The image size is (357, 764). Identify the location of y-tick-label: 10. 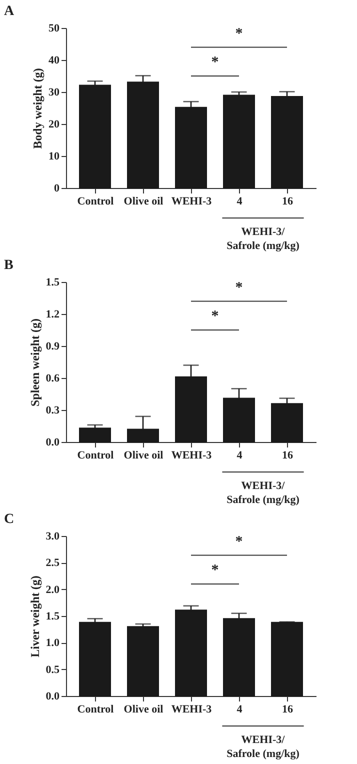
(54, 156).